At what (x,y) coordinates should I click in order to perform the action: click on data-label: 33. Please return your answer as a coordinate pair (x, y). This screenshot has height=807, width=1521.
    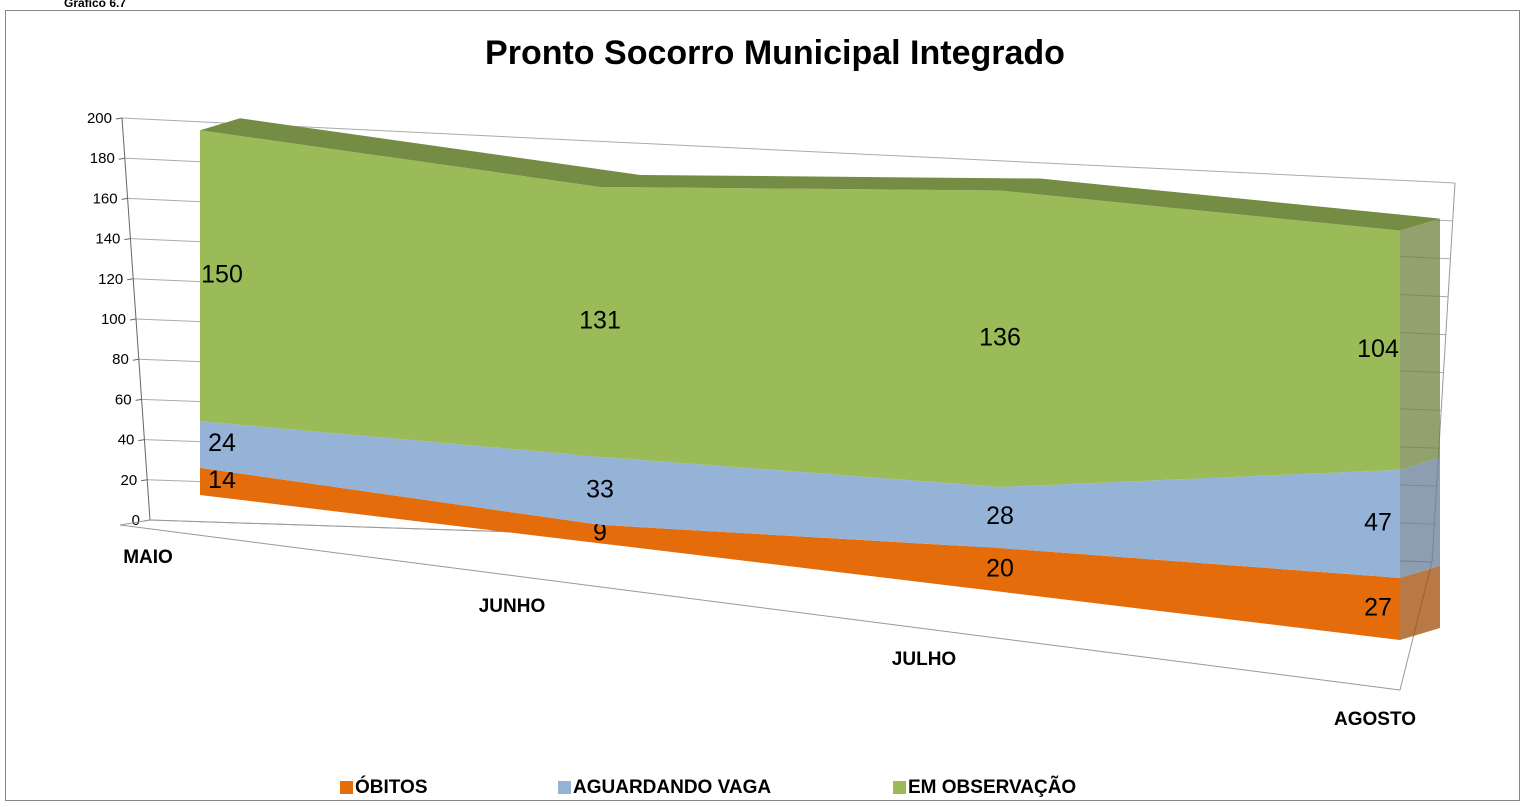
    Looking at the image, I should click on (600, 489).